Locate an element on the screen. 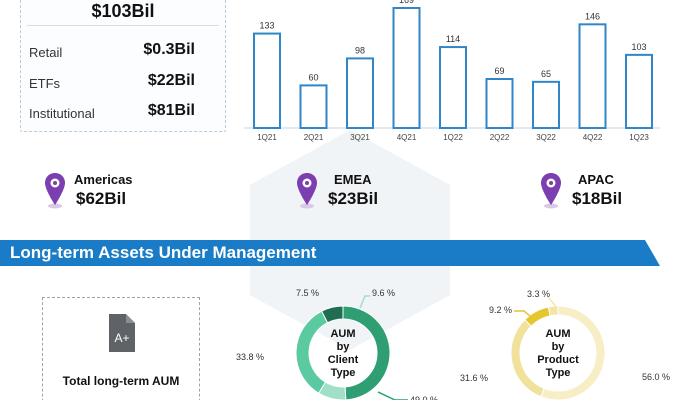  x-tick-label: 4Q22 is located at coordinates (593, 137).